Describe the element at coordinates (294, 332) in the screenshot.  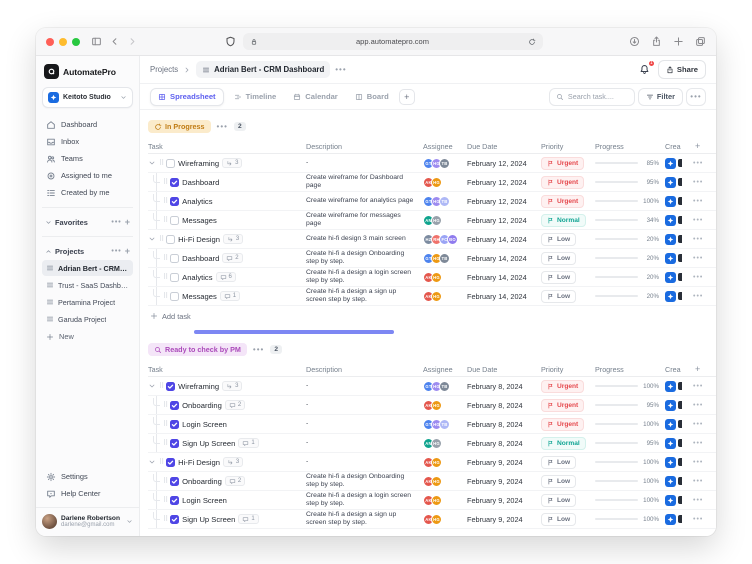
I see `horizontal-scrollbar` at that location.